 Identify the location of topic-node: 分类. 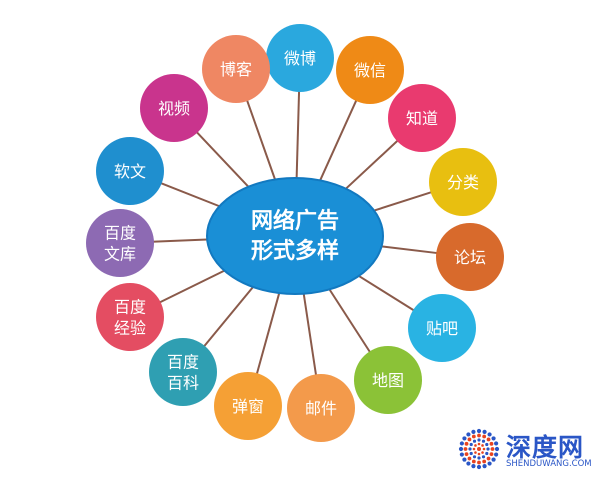
(463, 182).